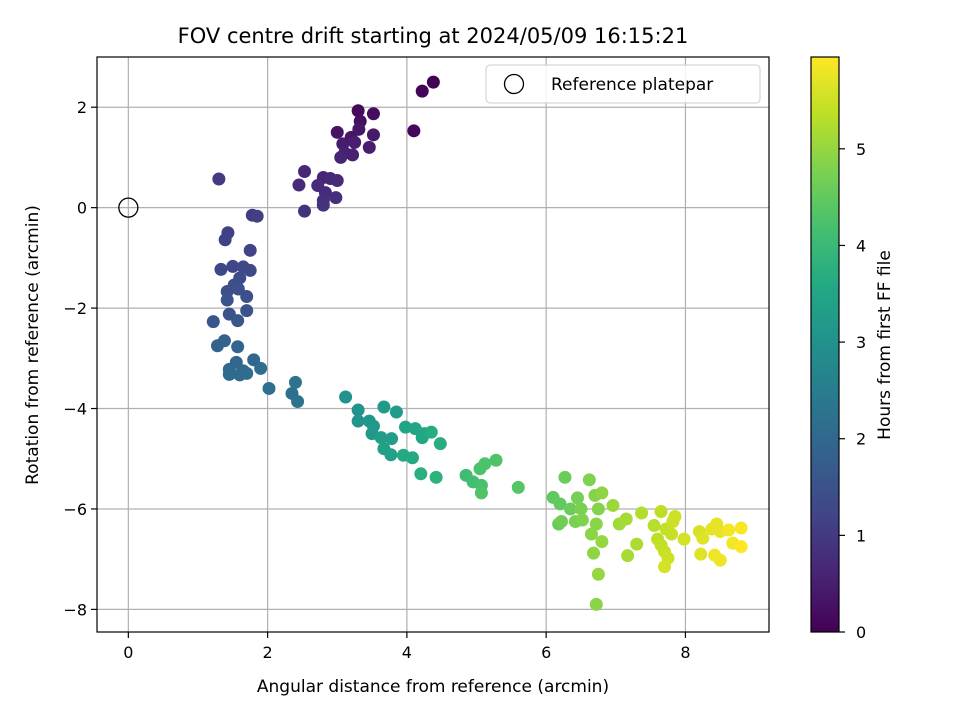 The height and width of the screenshot is (720, 960). What do you see at coordinates (514, 84) in the screenshot?
I see `legend-marker-reference` at bounding box center [514, 84].